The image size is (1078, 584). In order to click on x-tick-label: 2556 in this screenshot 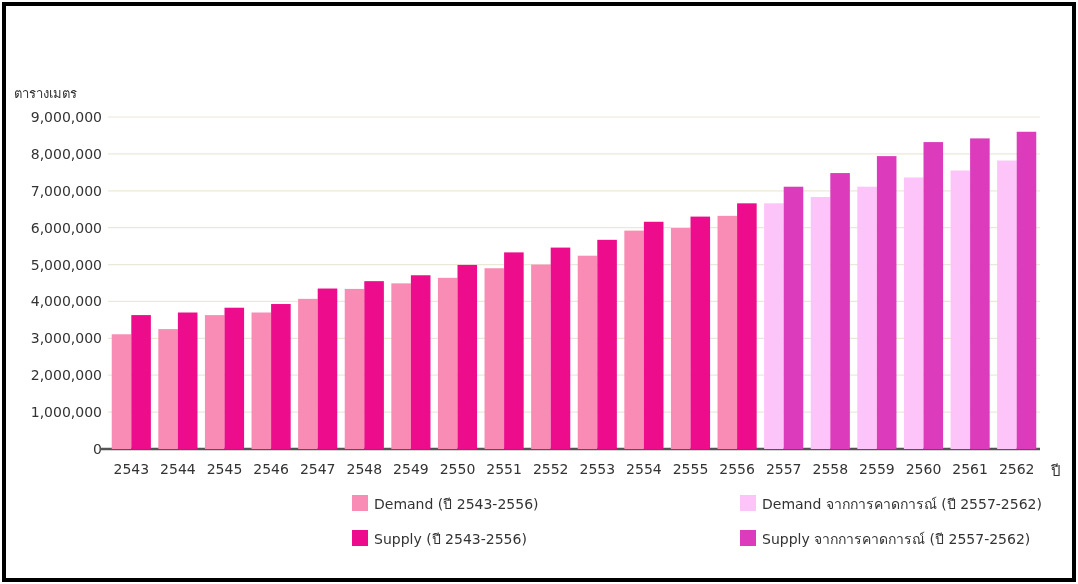, I will do `click(737, 469)`.